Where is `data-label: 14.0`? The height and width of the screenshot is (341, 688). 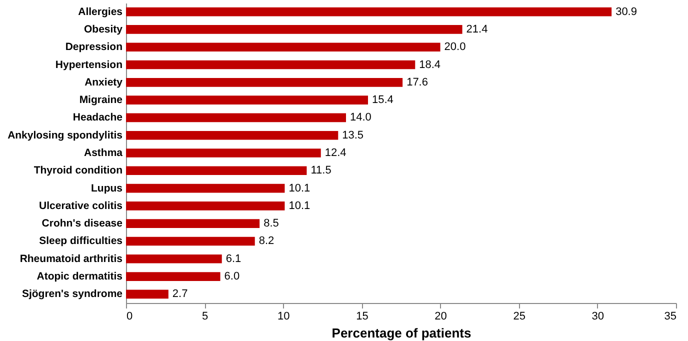 data-label: 14.0 is located at coordinates (361, 118).